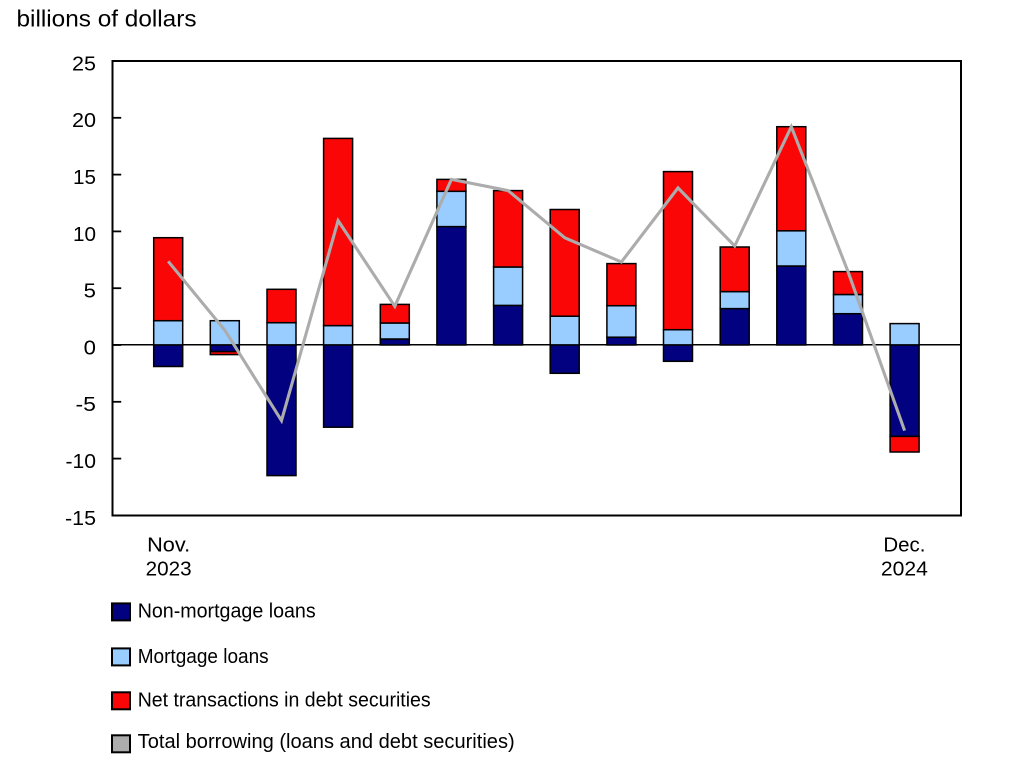 This screenshot has height=765, width=1026. I want to click on svg-text: 10, so click(84, 235).